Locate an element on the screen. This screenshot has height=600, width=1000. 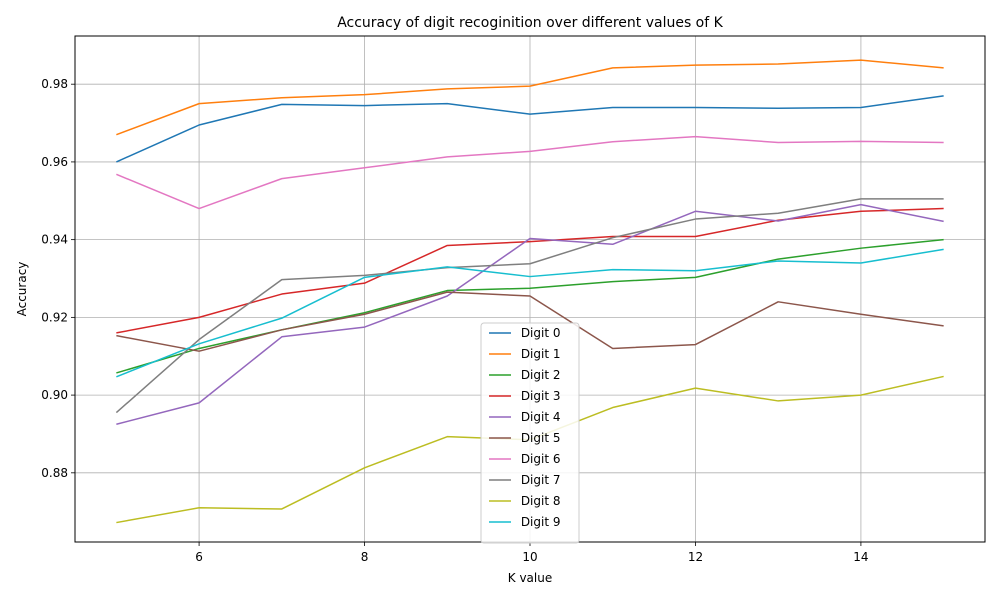
y-tick-label: 0.92 is located at coordinates (54, 317).